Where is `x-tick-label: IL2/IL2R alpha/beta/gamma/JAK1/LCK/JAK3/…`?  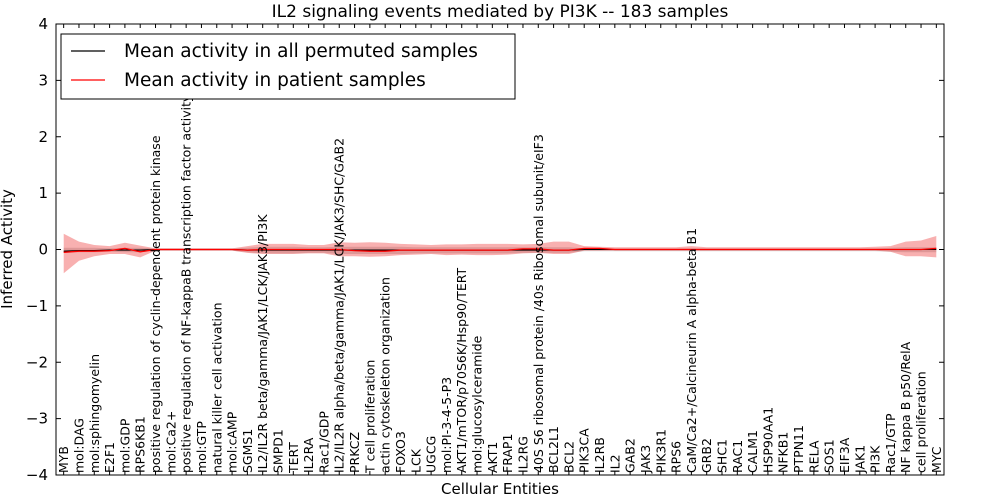 x-tick-label: IL2/IL2R alpha/beta/gamma/JAK1/LCK/JAK3/… is located at coordinates (339, 305).